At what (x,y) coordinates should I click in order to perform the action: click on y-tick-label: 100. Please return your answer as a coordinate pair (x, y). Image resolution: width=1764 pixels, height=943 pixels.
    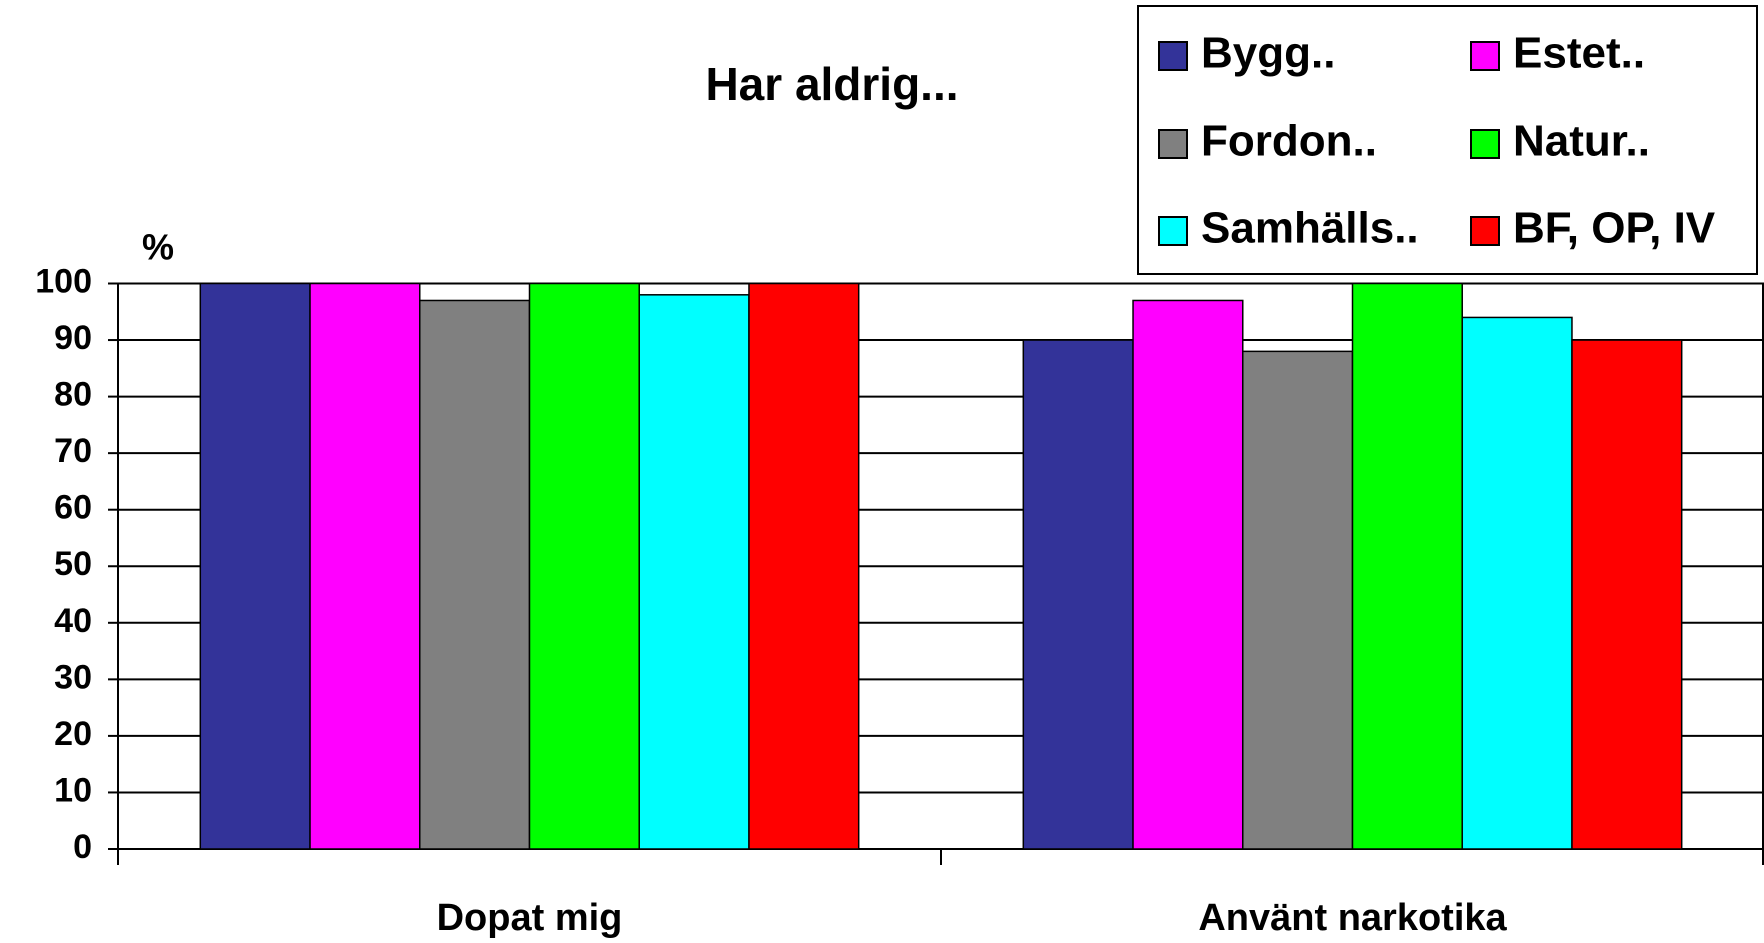
    Looking at the image, I should click on (63, 281).